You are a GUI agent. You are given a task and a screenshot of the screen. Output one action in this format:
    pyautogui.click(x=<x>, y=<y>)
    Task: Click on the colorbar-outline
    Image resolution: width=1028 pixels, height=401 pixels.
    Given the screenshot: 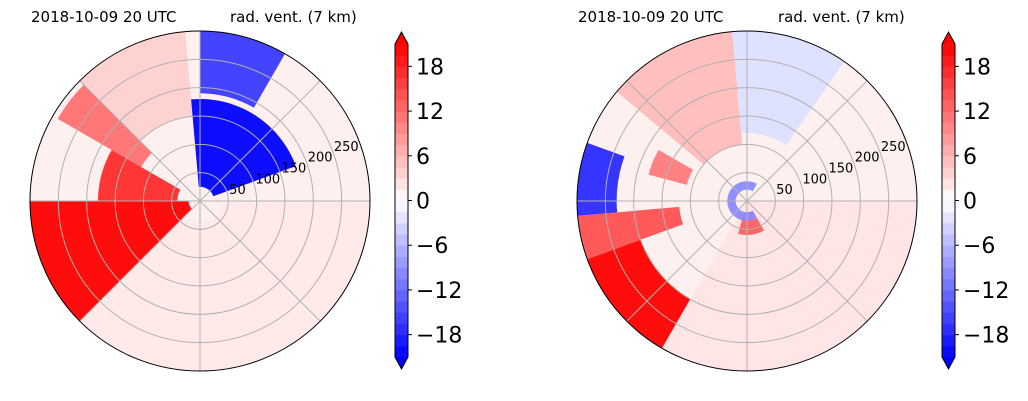 What is the action you would take?
    pyautogui.click(x=948, y=200)
    